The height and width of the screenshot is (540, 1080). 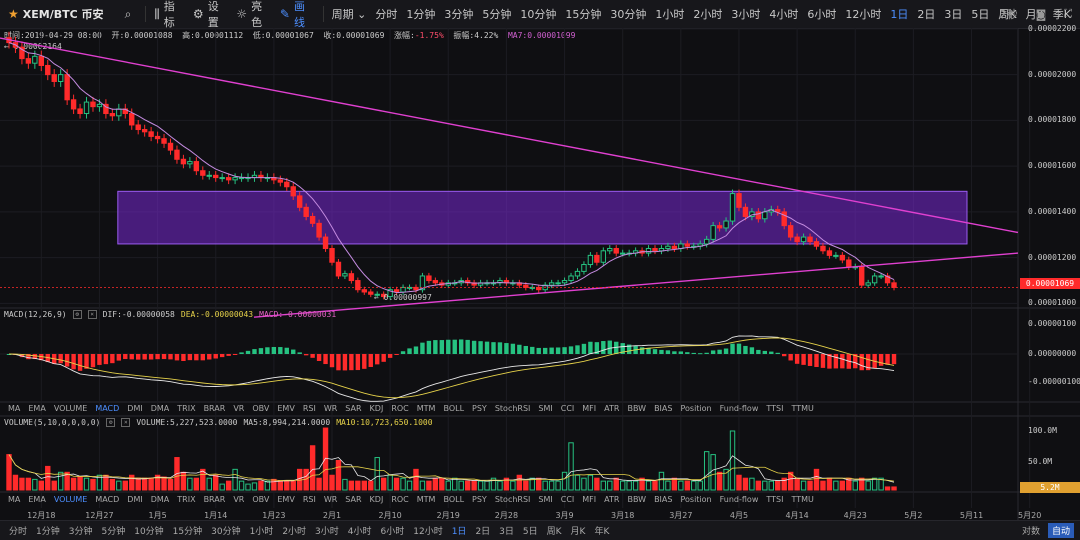 What do you see at coordinates (349, 14) in the screenshot?
I see `period-dropdown: 周期 ⌄` at bounding box center [349, 14].